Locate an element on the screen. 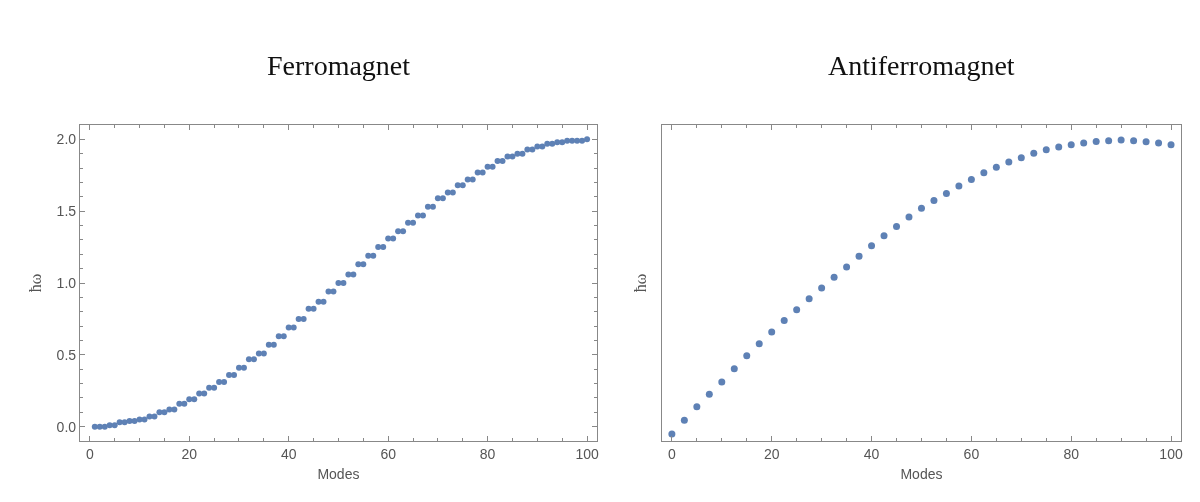  chart-title: Ferromagnet is located at coordinates (339, 65).